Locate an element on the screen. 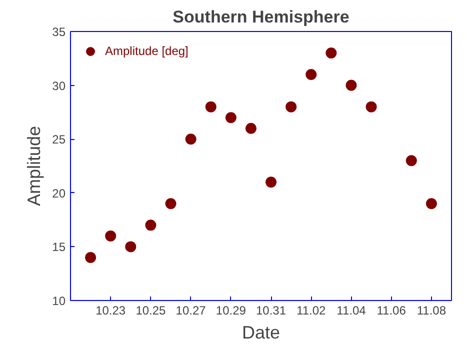  x-axis-title: Date is located at coordinates (261, 332).